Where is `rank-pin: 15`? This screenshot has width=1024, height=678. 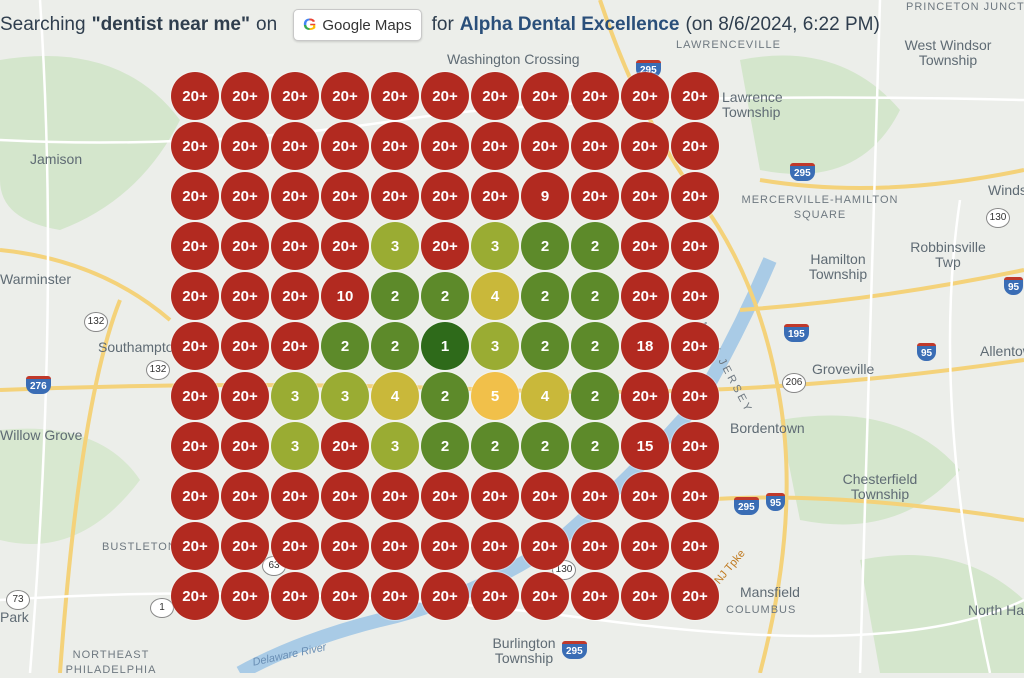 rank-pin: 15 is located at coordinates (645, 446).